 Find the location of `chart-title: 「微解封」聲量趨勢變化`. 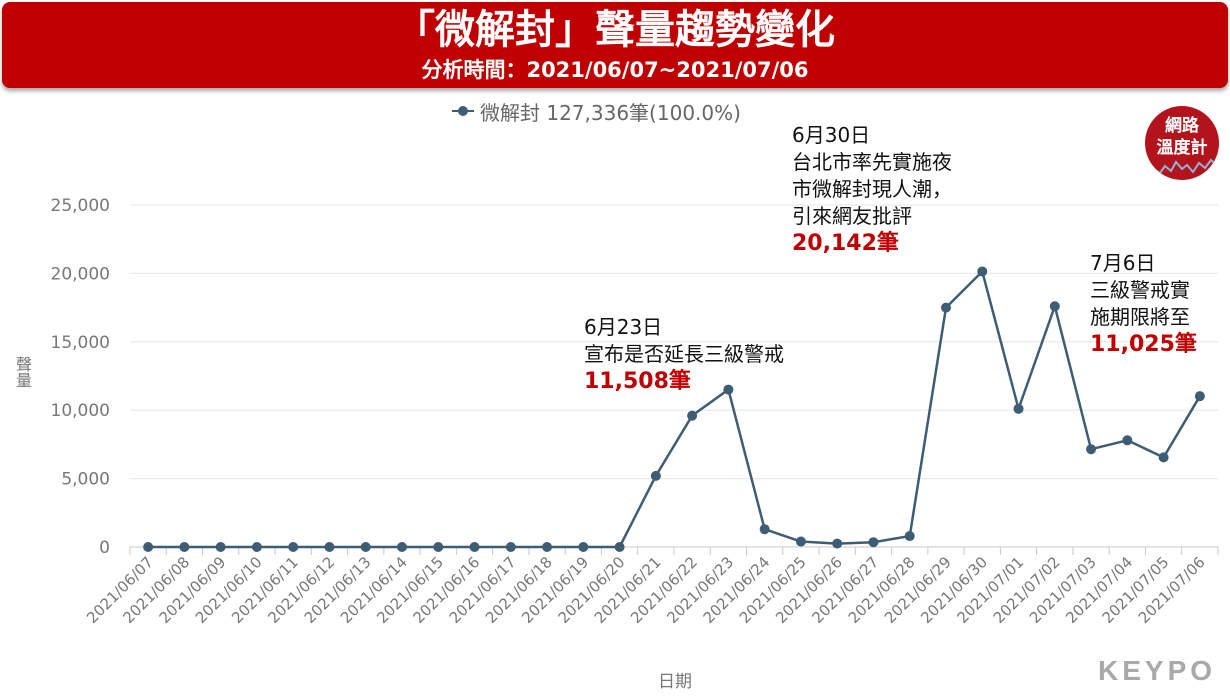

chart-title: 「微解封」聲量趨勢變化 is located at coordinates (615, 30).